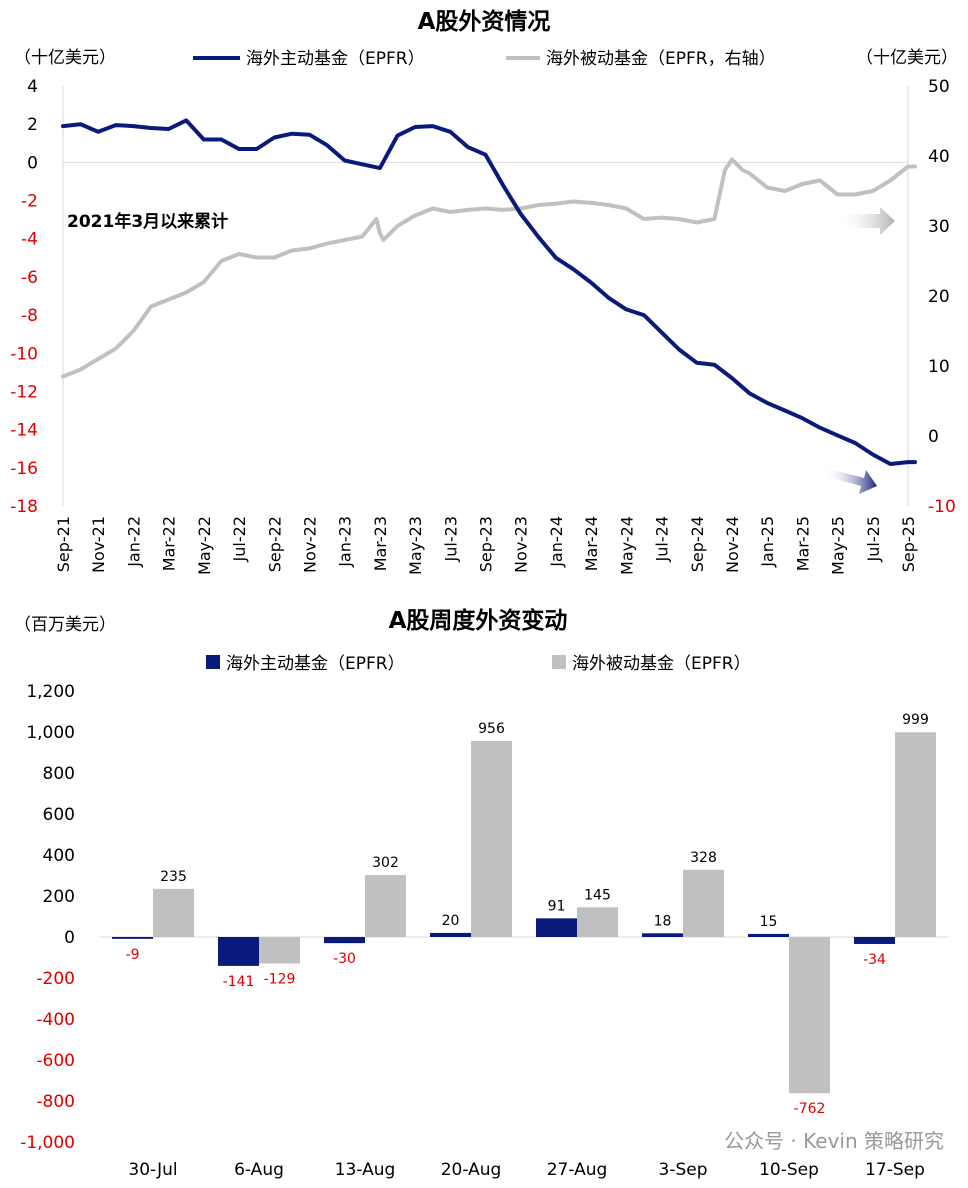 Image resolution: width=968 pixels, height=1188 pixels. Describe the element at coordinates (450, 539) in the screenshot. I see `x-tick-label: Jul-23` at that location.